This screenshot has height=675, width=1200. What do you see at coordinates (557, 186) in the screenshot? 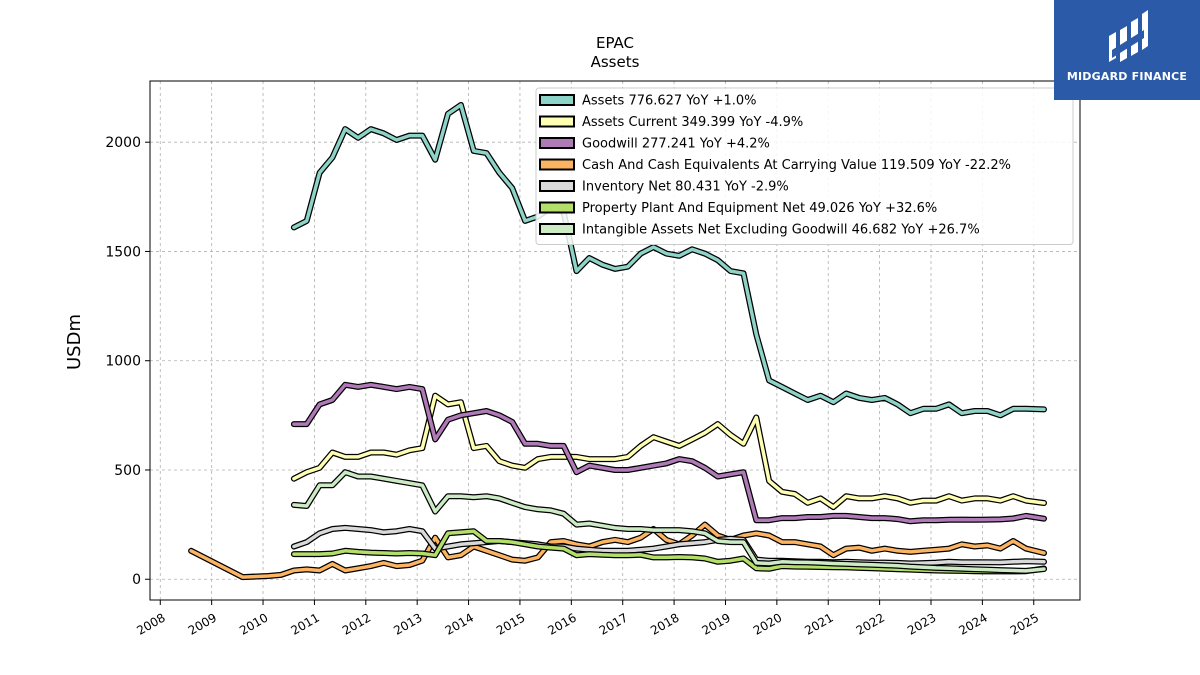
I see `legend-swatch-inventory-net` at bounding box center [557, 186].